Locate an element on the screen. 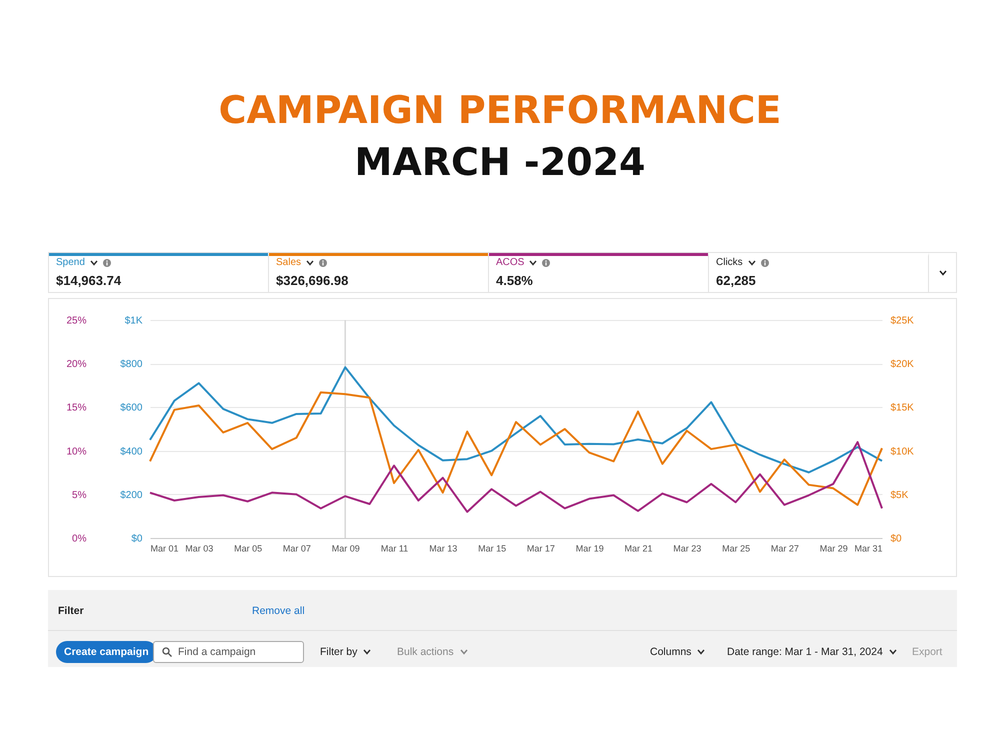  x-tick-label: Mar 23 is located at coordinates (687, 549).